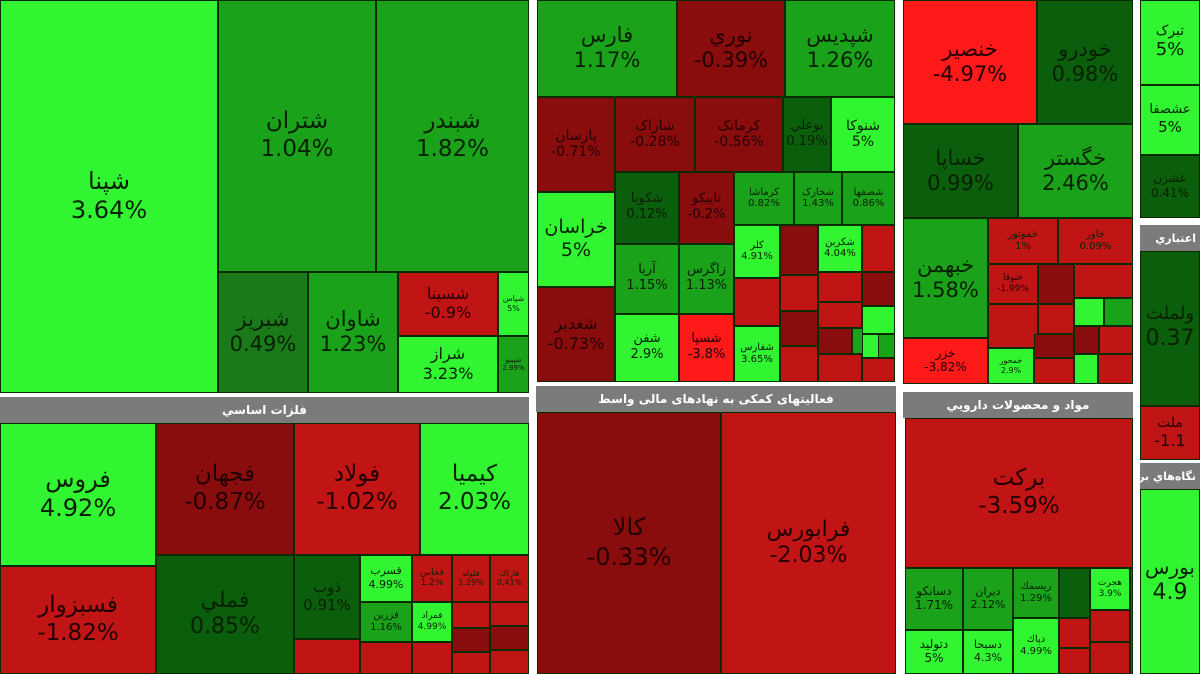 This screenshot has width=1200, height=674. I want to click on stock-tile: شاوان 1.23%, so click(353, 332).